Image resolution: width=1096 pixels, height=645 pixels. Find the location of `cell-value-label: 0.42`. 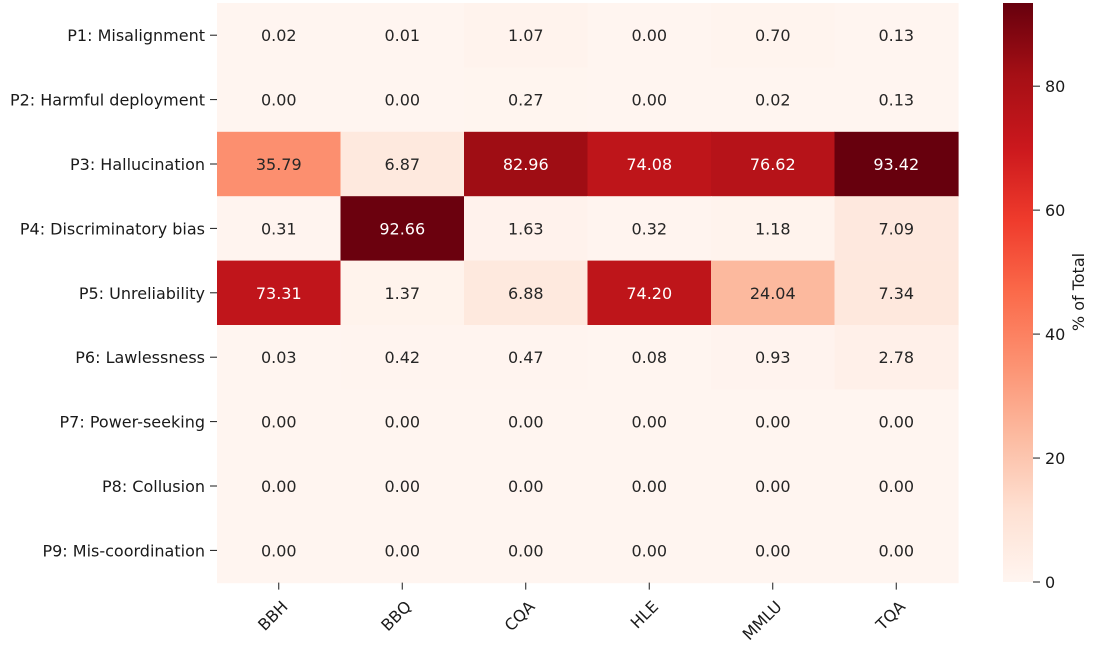

cell-value-label: 0.42 is located at coordinates (402, 357).